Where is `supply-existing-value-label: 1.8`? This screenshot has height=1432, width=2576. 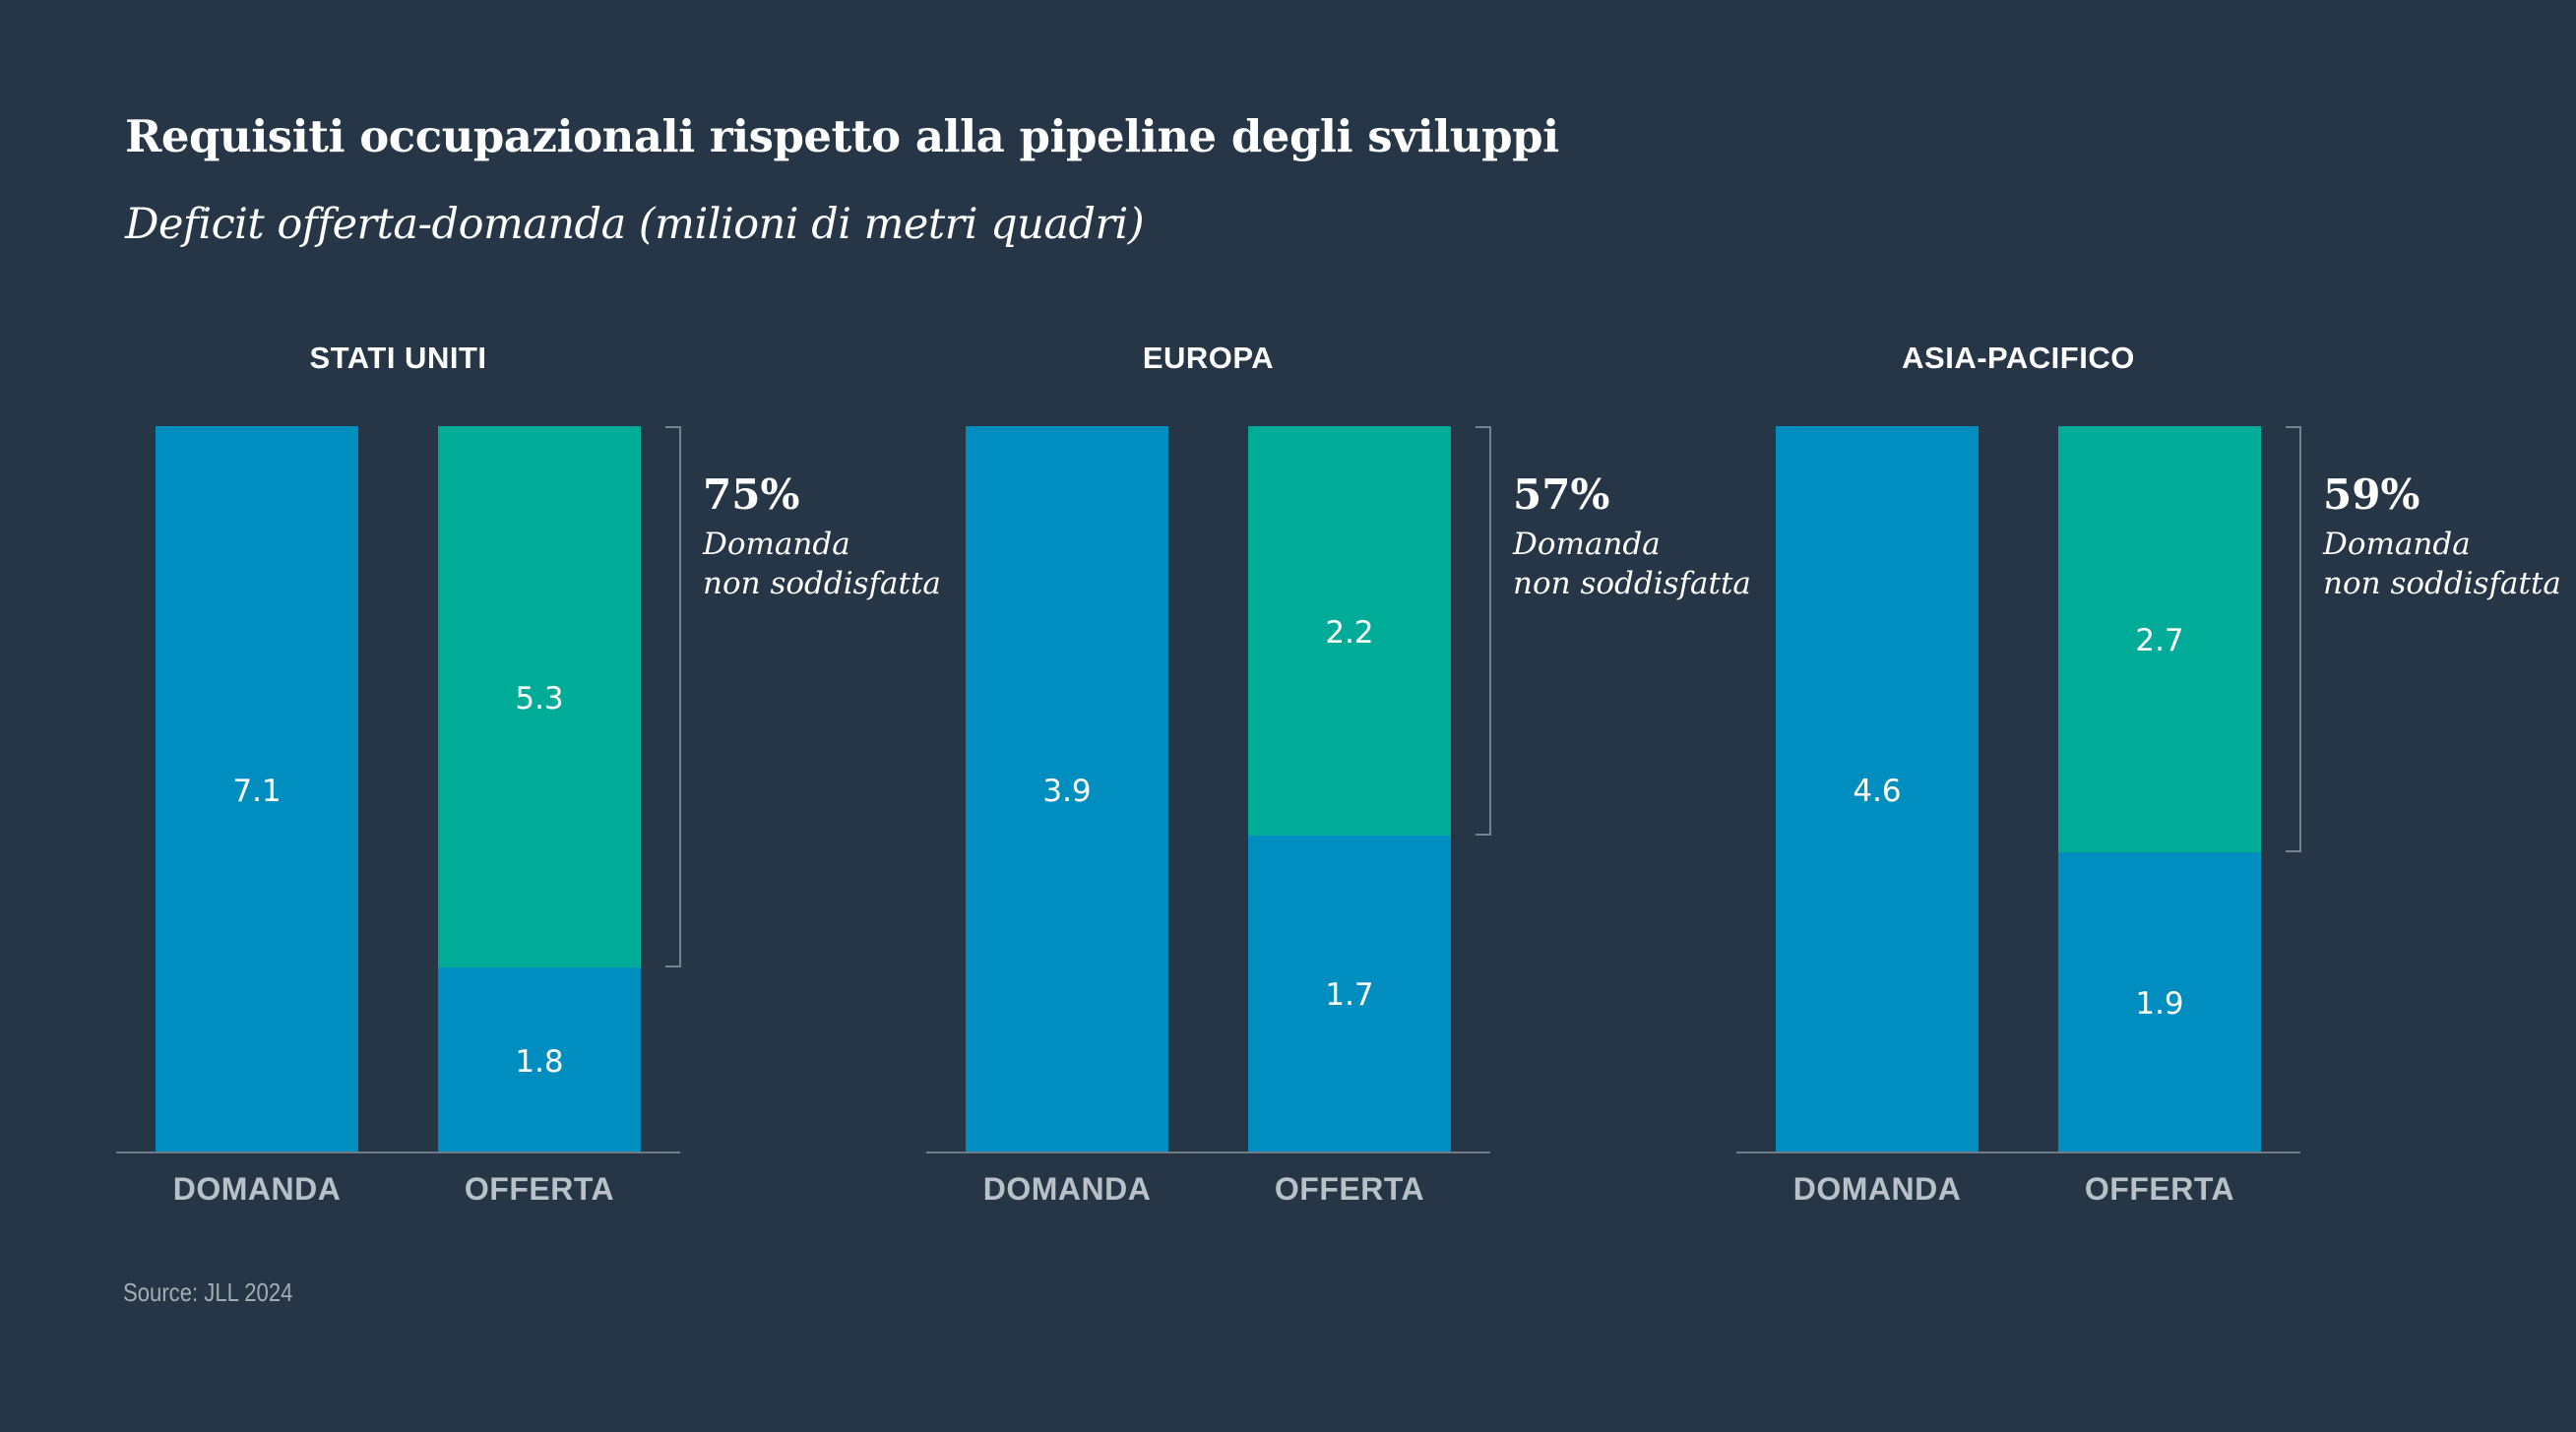 supply-existing-value-label: 1.8 is located at coordinates (539, 1061).